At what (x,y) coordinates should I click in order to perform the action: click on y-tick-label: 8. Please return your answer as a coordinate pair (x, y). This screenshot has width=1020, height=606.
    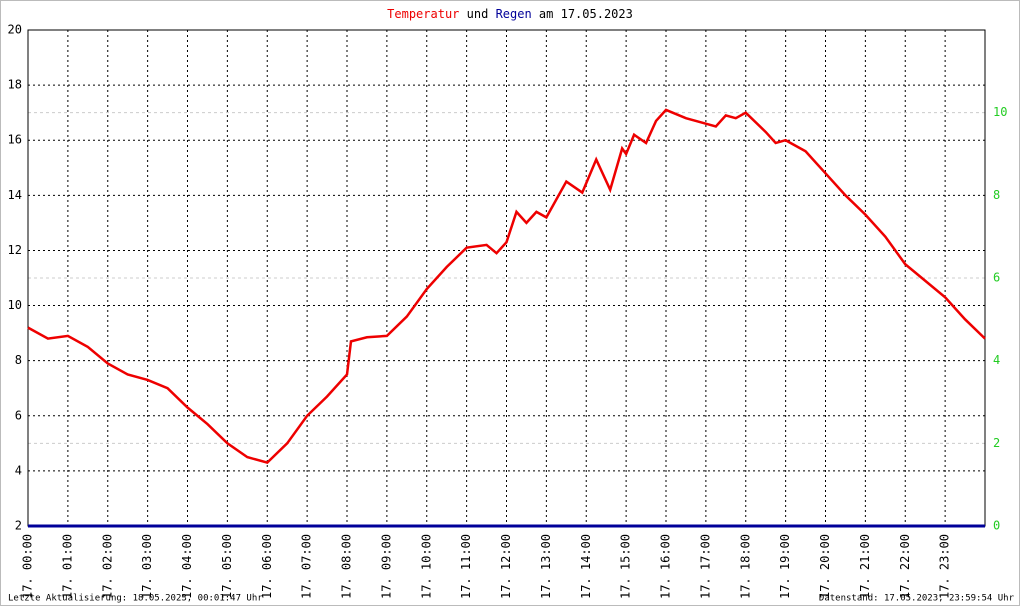
    Looking at the image, I should click on (18, 360).